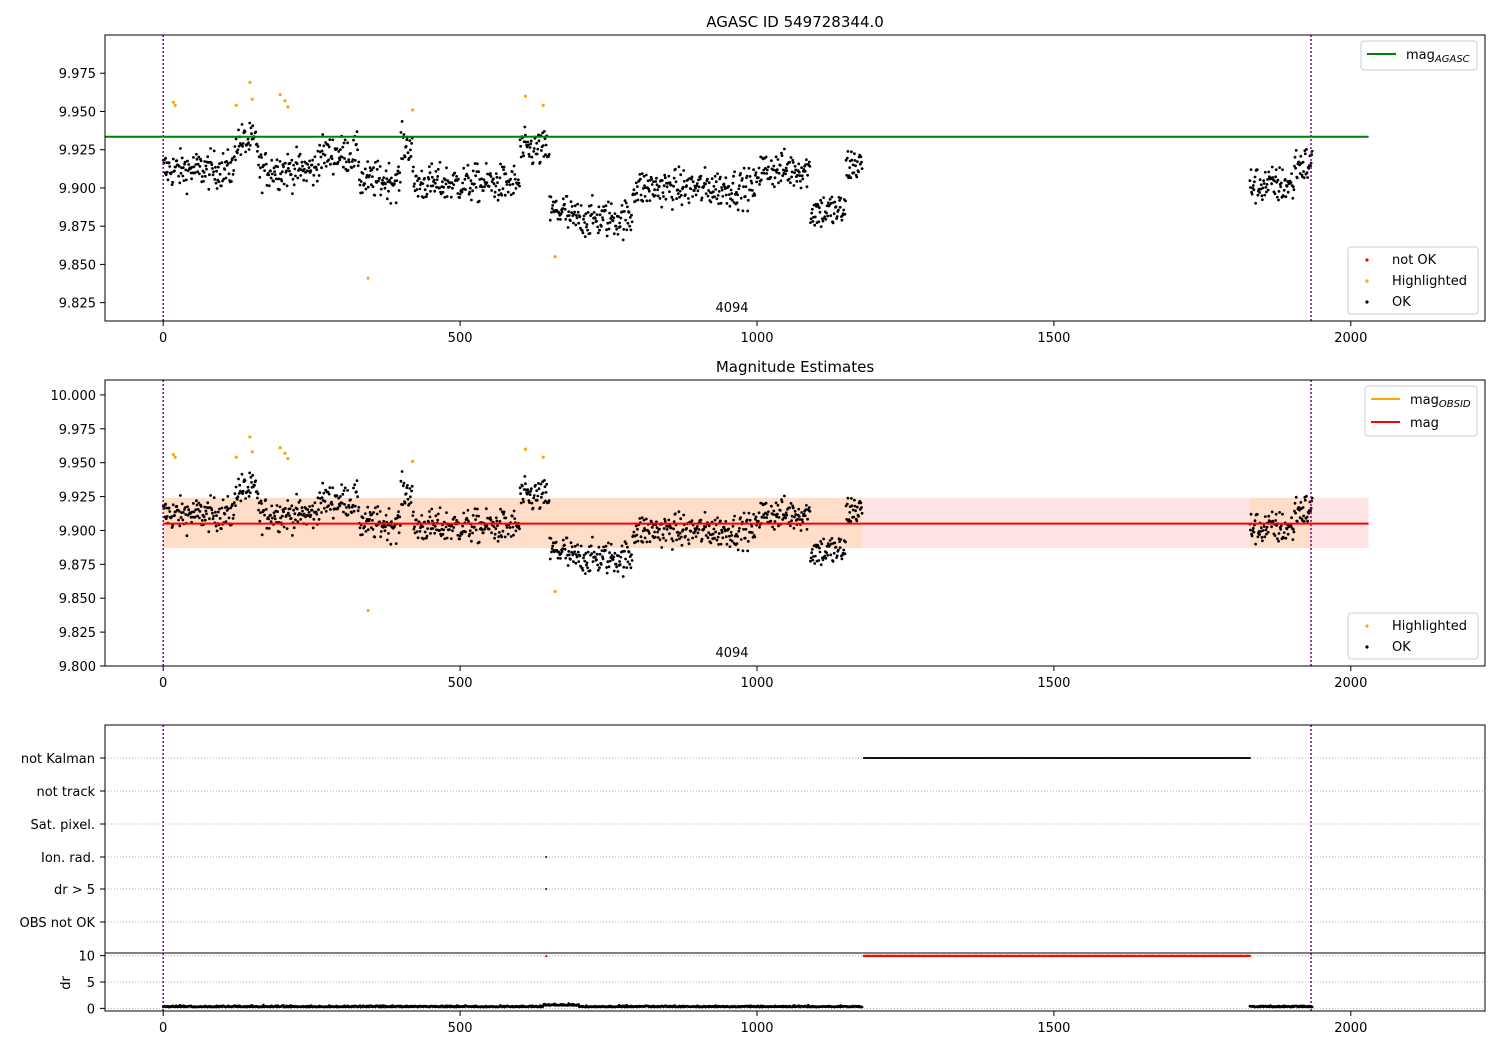  Describe the element at coordinates (1350, 1028) in the screenshot. I see `x-tick-label: 2000` at that location.